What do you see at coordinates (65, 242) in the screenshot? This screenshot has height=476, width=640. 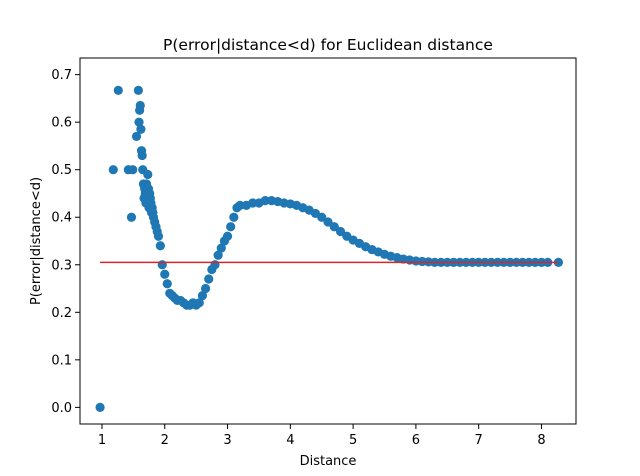 I see `y-axis: 0.0 0.1 0.2 0.3 0.4 0.5 0.6 0.7` at bounding box center [65, 242].